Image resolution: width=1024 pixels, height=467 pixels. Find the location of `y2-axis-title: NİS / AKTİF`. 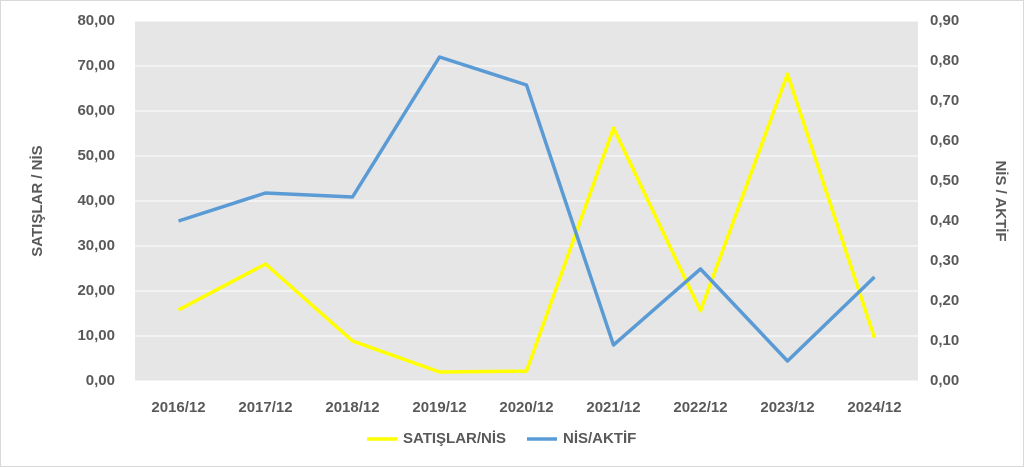

y2-axis-title: NİS / AKTİF is located at coordinates (1000, 200).